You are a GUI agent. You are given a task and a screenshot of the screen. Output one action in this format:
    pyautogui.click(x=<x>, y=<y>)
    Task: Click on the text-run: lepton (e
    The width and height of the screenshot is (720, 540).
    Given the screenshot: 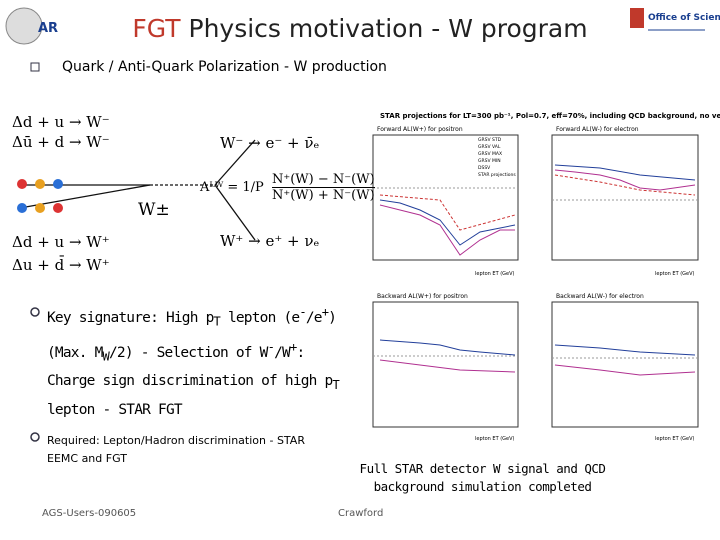 What is the action you would take?
    pyautogui.click(x=260, y=317)
    